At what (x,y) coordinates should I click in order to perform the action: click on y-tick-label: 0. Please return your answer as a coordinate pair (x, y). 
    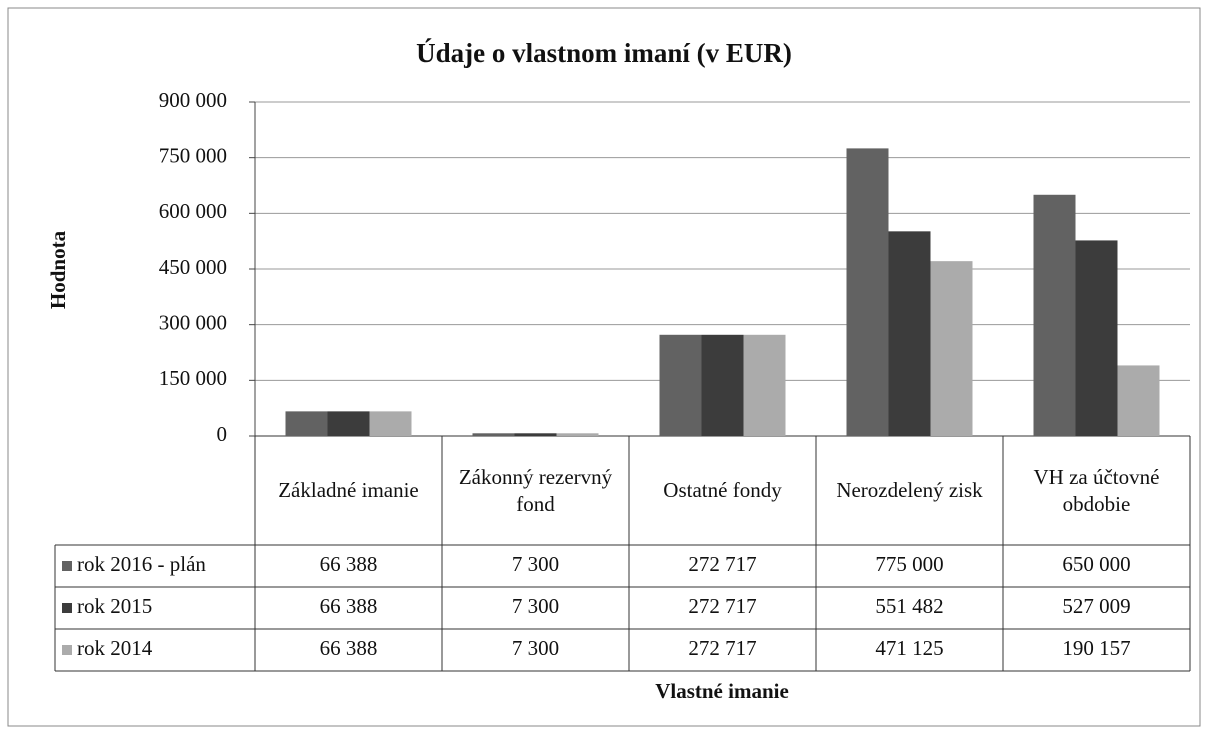
    Looking at the image, I should click on (222, 434).